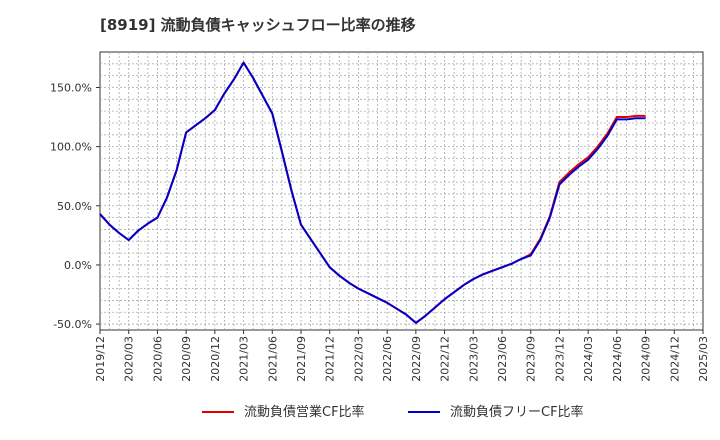 This screenshot has height=440, width=720. I want to click on chart-title: [8919] 流動負債キャッシュフロー比率の推移, so click(258, 25).